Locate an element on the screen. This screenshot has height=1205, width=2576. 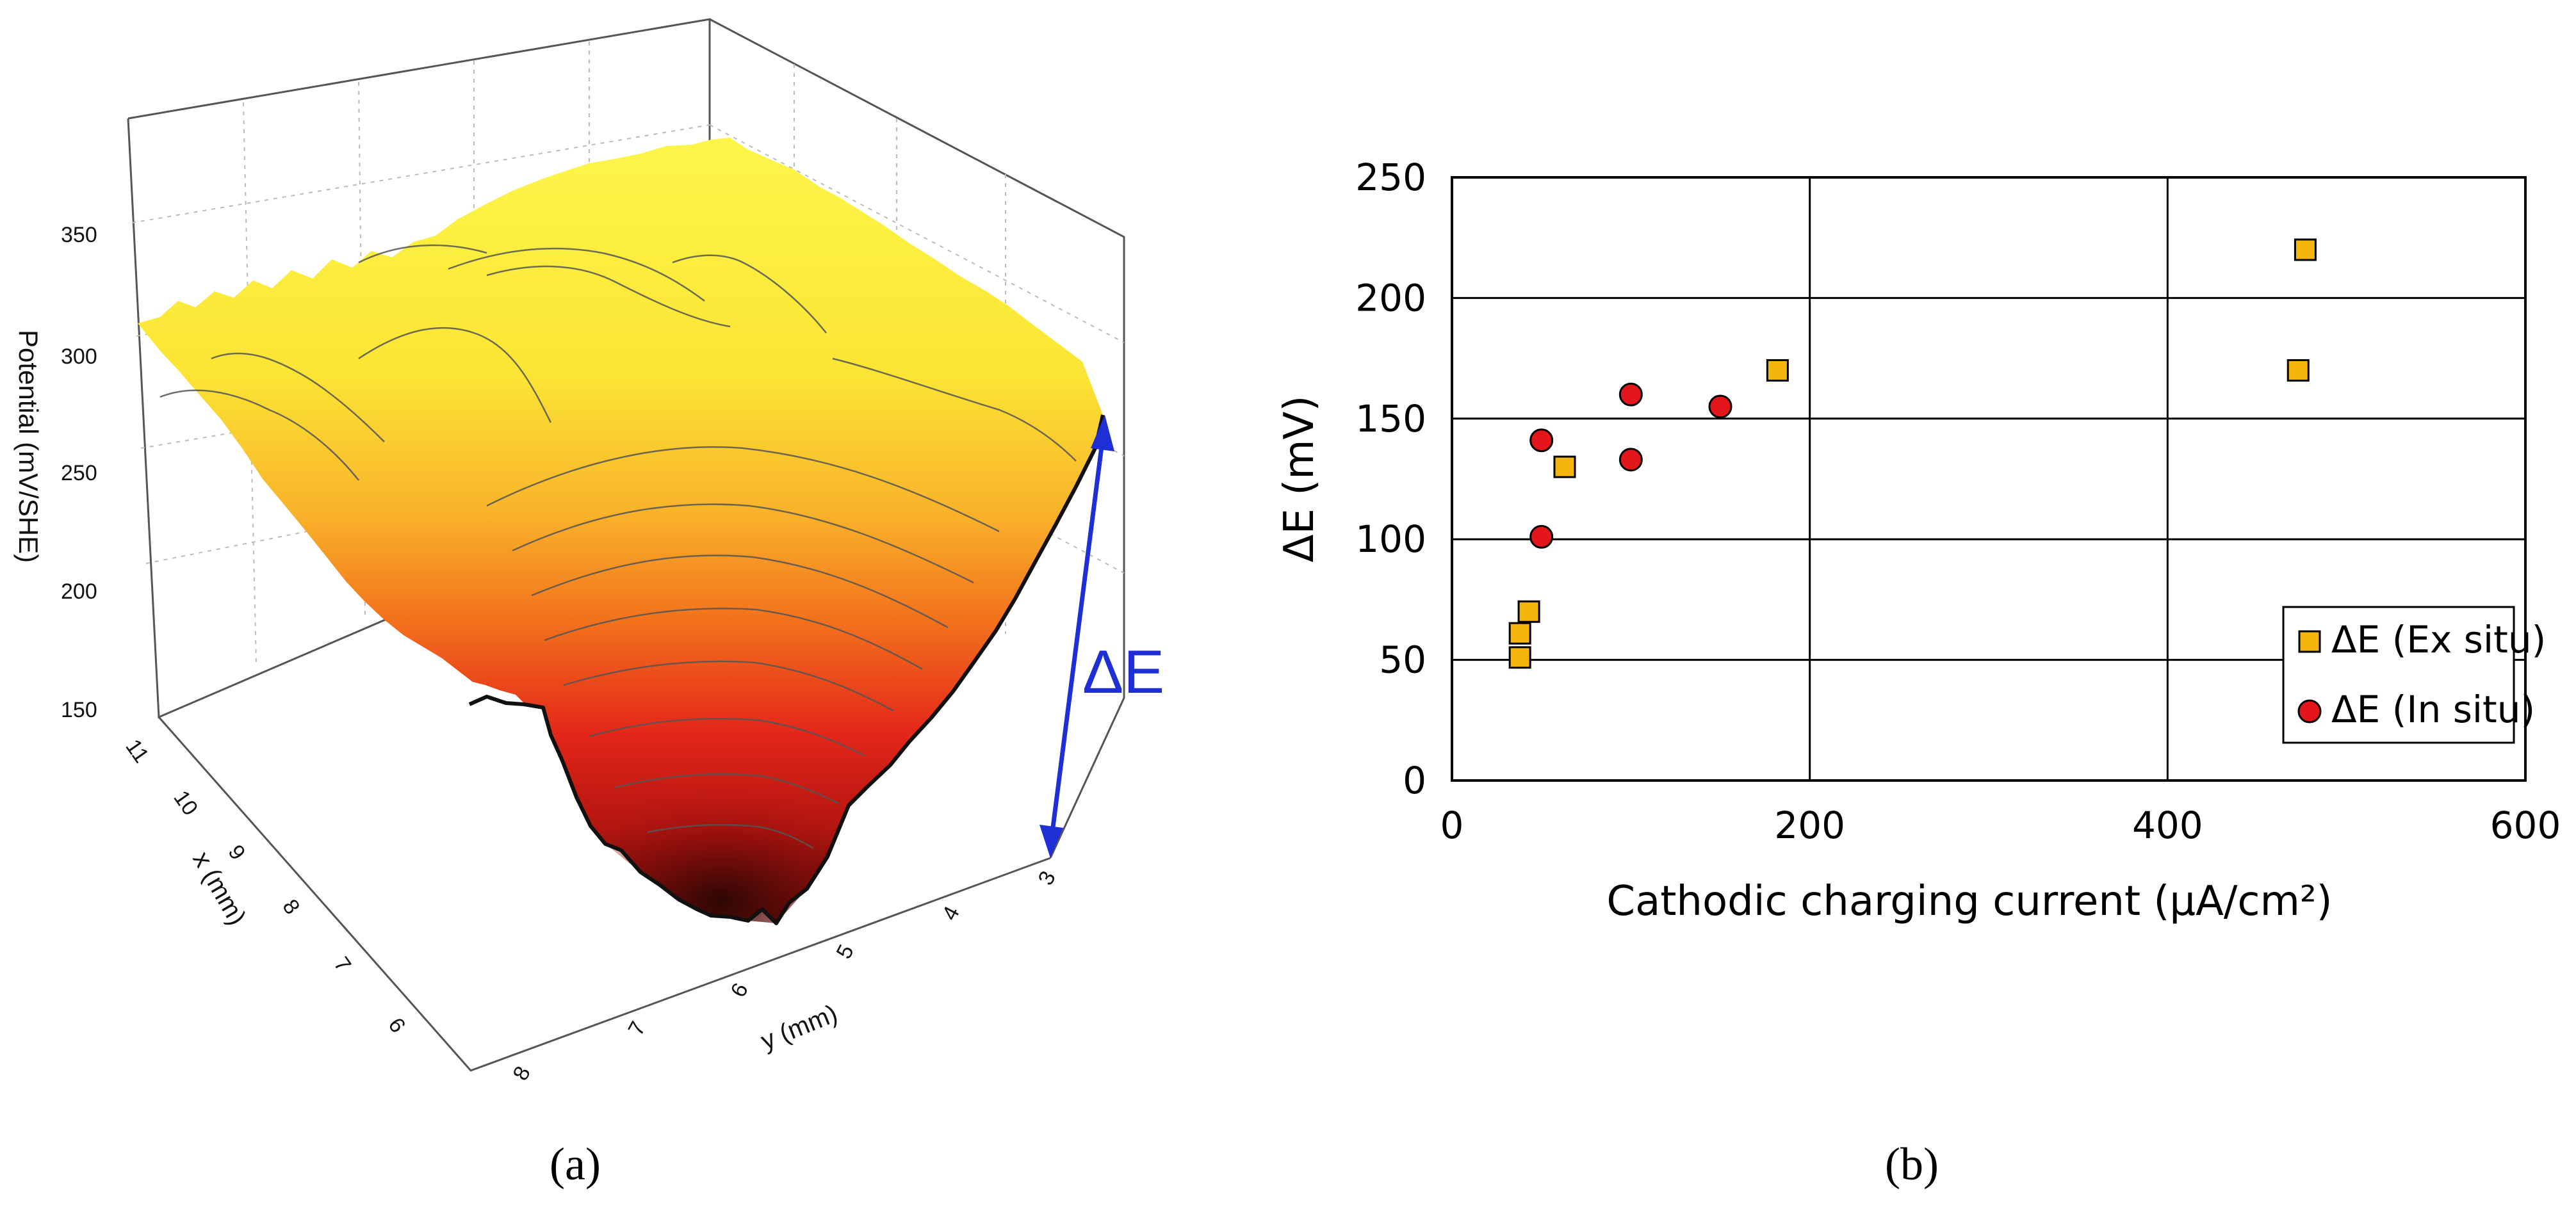
y-tick: 5 is located at coordinates (845, 952).